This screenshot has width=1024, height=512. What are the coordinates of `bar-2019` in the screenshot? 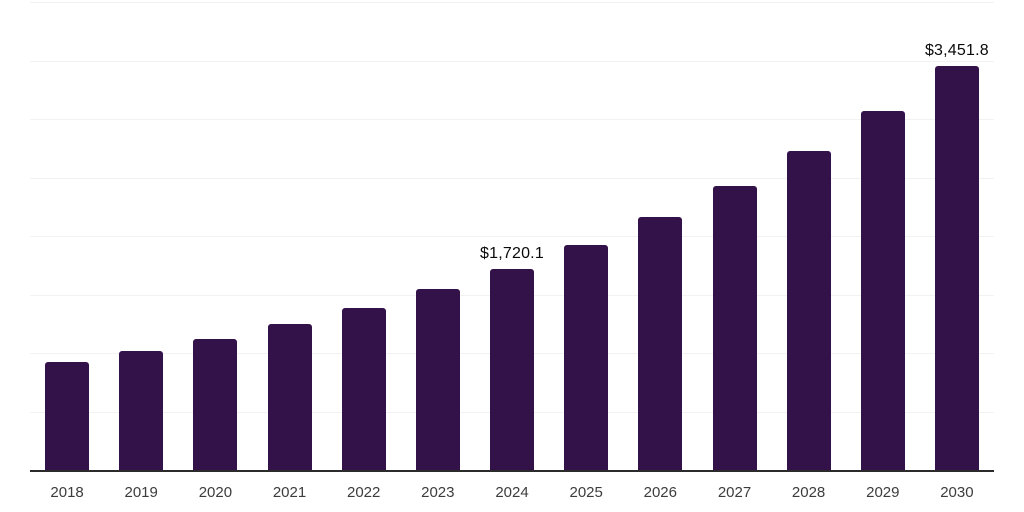 It's located at (141, 410).